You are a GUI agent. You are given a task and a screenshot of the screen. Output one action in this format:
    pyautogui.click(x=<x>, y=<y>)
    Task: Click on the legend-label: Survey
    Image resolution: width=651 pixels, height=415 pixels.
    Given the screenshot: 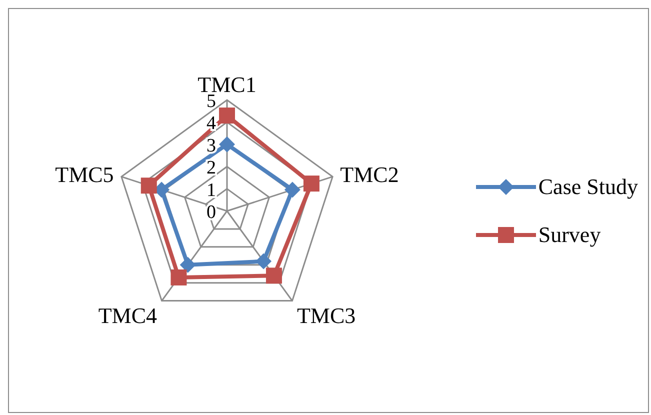 What is the action you would take?
    pyautogui.click(x=569, y=235)
    